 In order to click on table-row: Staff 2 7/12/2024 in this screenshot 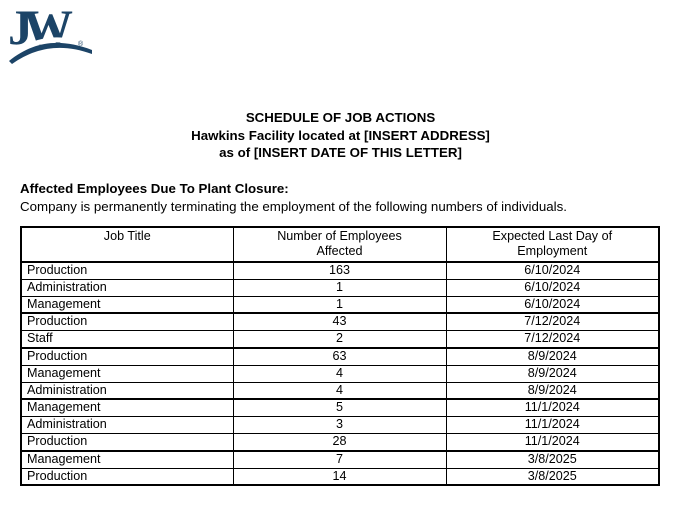, I will do `click(340, 339)`.